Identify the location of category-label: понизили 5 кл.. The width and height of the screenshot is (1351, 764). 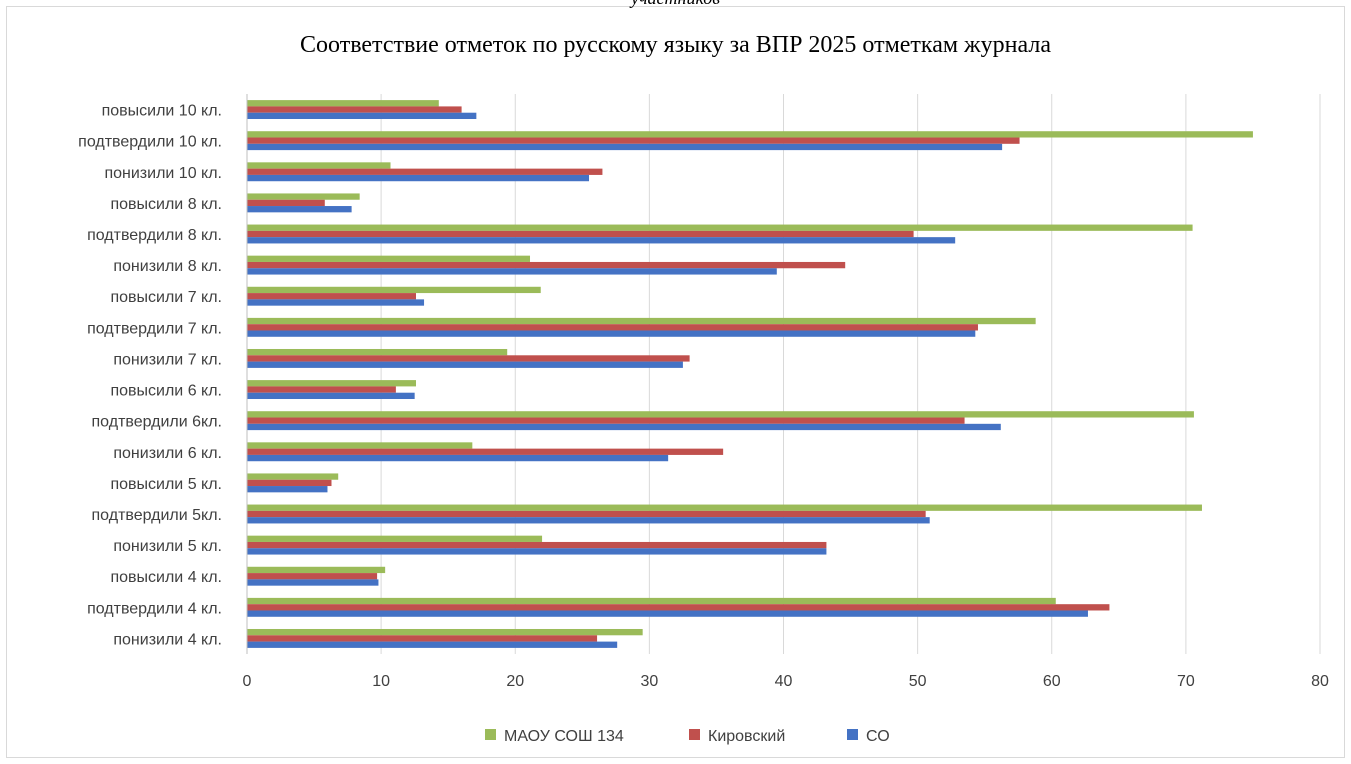
(167, 546).